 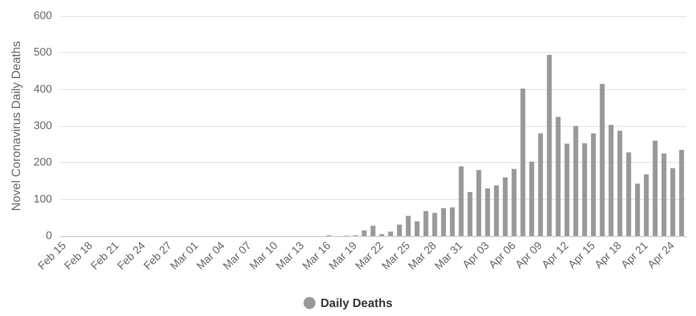 I want to click on y-tick-label: 500, so click(x=43, y=52).